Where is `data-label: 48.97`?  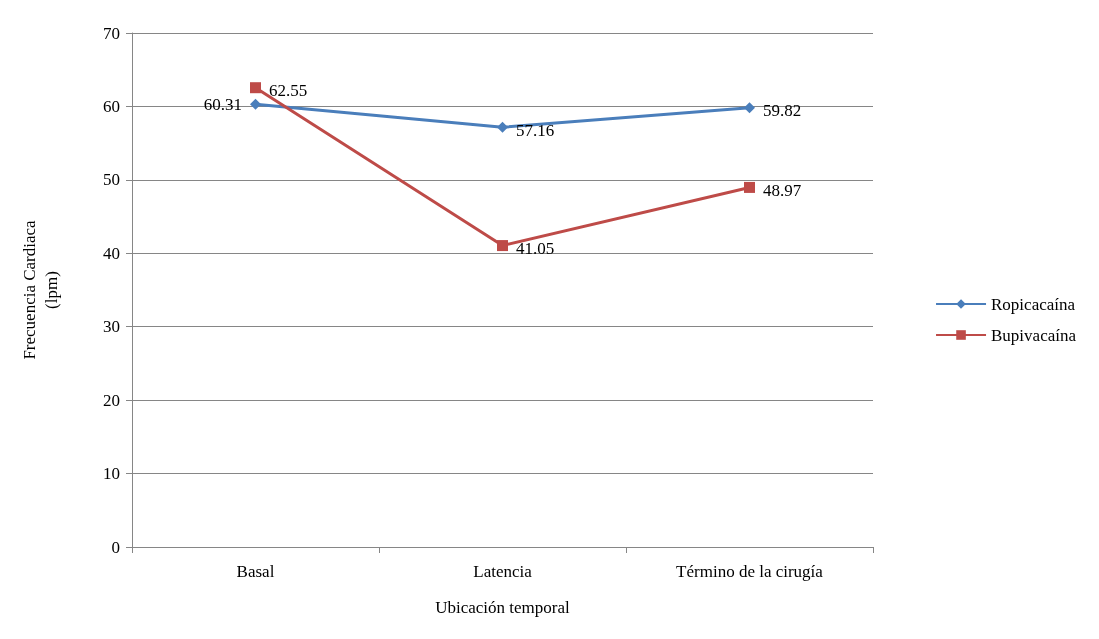
data-label: 48.97 is located at coordinates (782, 190).